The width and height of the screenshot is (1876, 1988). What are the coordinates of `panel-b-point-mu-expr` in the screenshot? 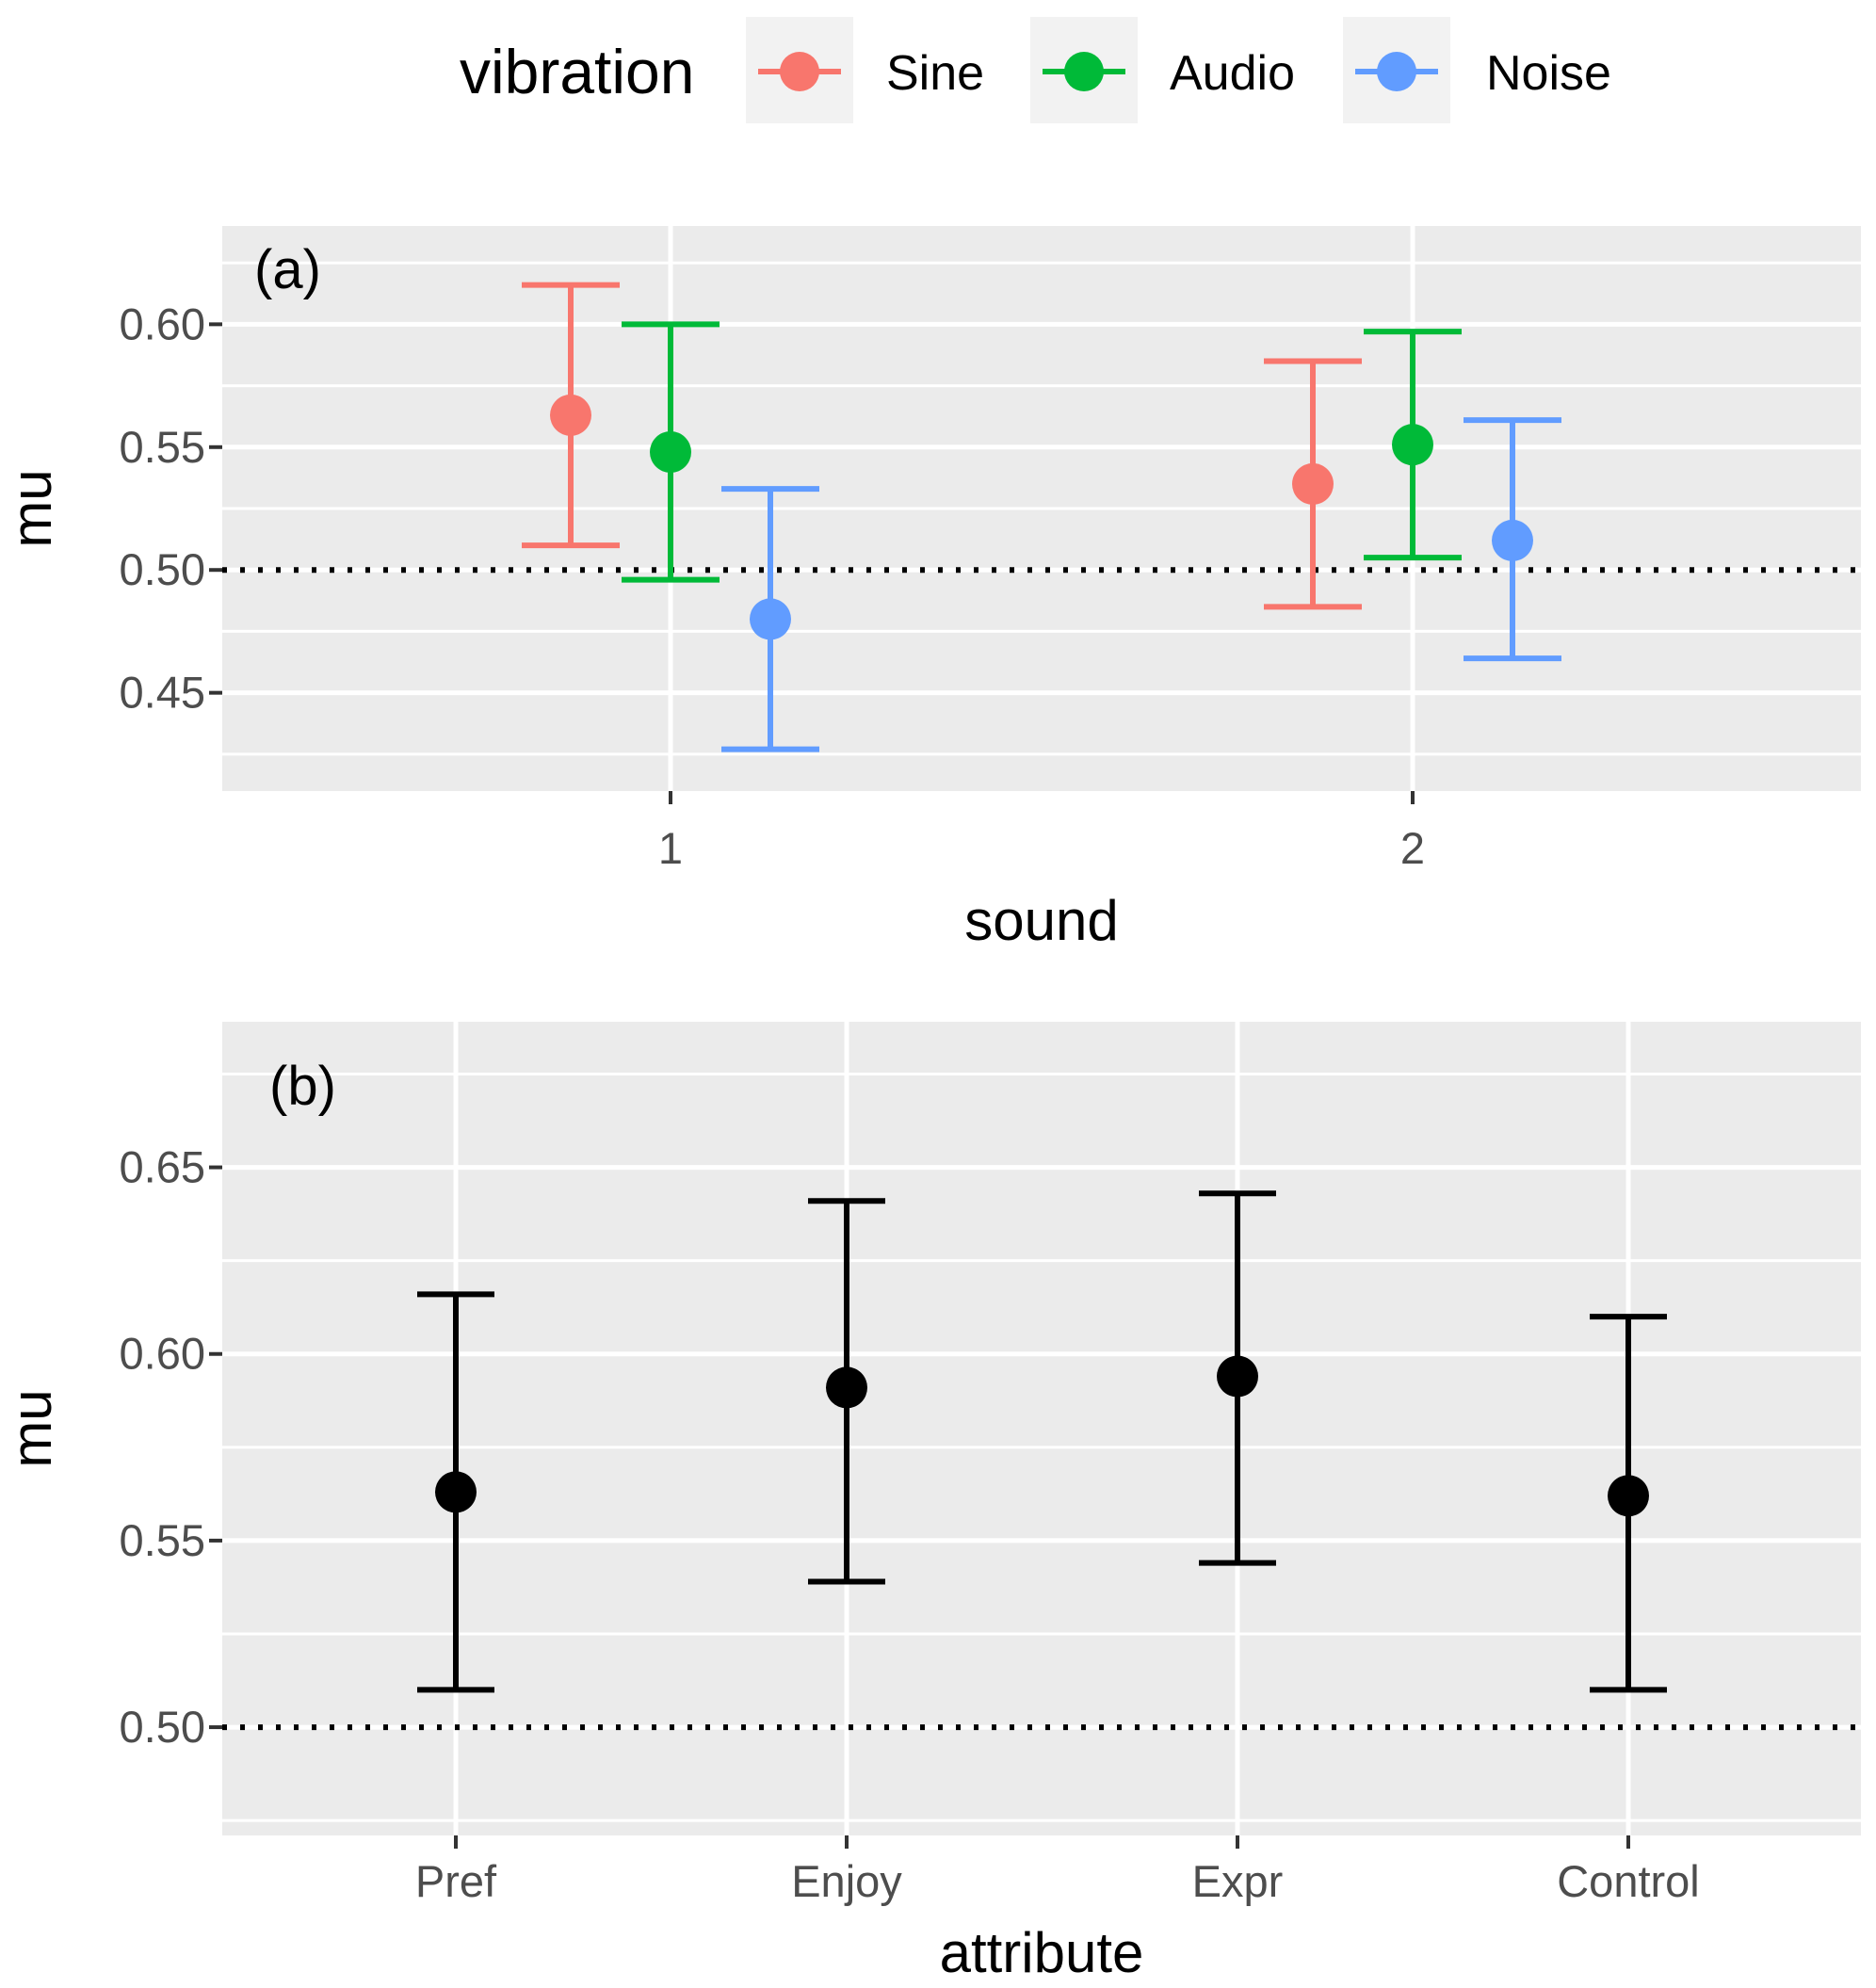 It's located at (1237, 1376).